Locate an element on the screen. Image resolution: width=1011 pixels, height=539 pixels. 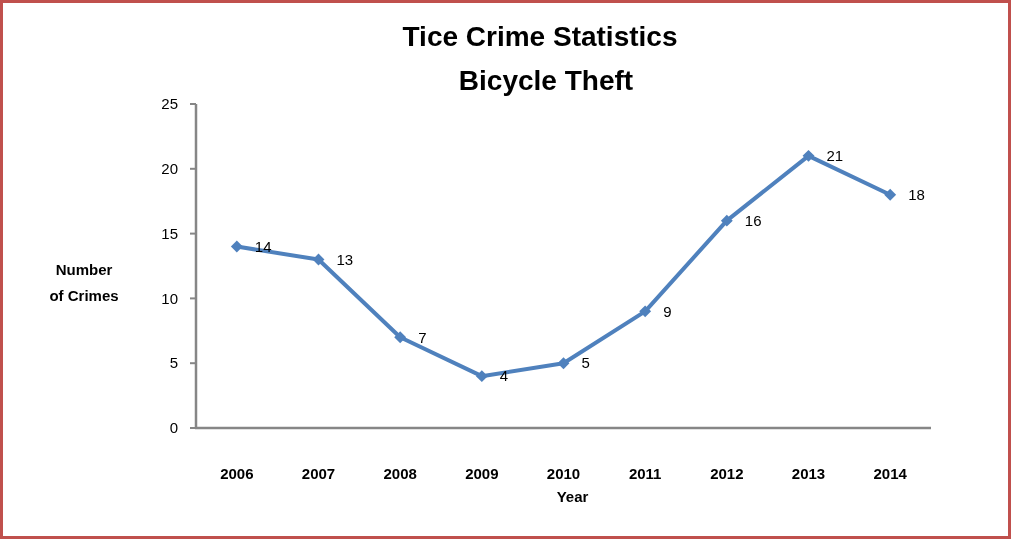
y-tick-label: 20 is located at coordinates (169, 169).